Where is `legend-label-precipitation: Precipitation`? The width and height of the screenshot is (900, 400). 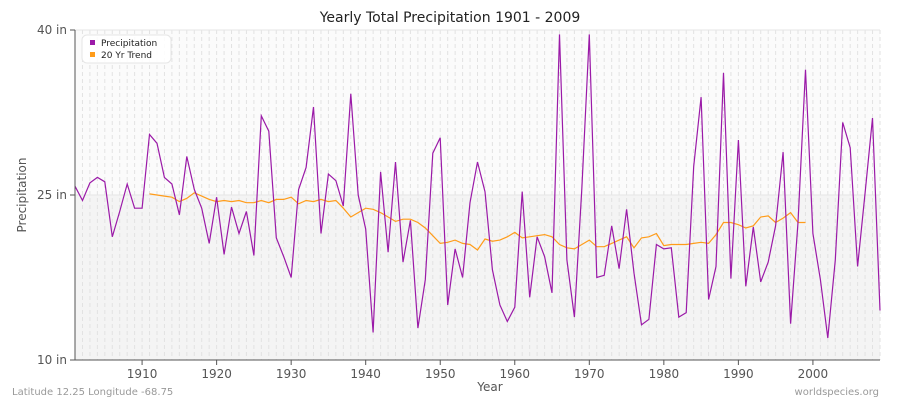
legend-label-precipitation: Precipitation is located at coordinates (129, 44).